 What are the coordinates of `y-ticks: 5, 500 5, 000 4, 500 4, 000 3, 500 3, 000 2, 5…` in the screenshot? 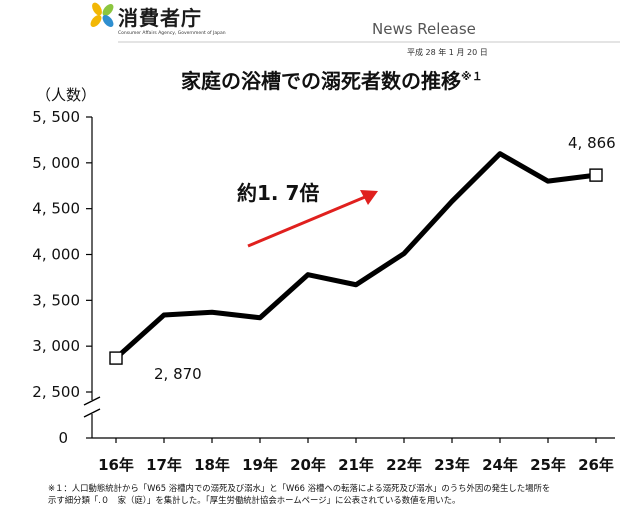 It's located at (62, 277).